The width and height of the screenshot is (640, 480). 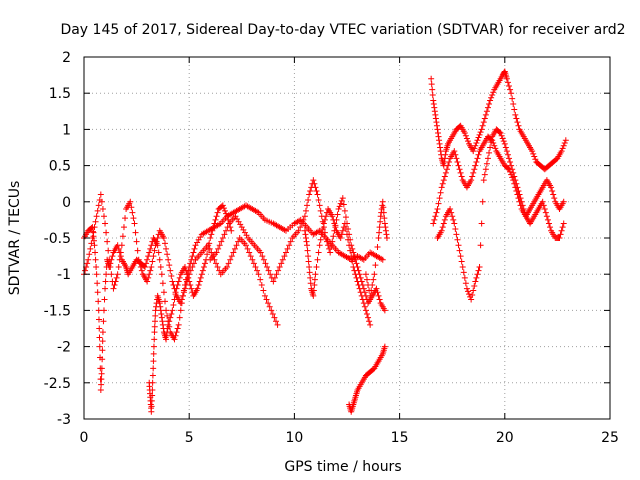 I want to click on x-tick-label: 10, so click(x=294, y=438).